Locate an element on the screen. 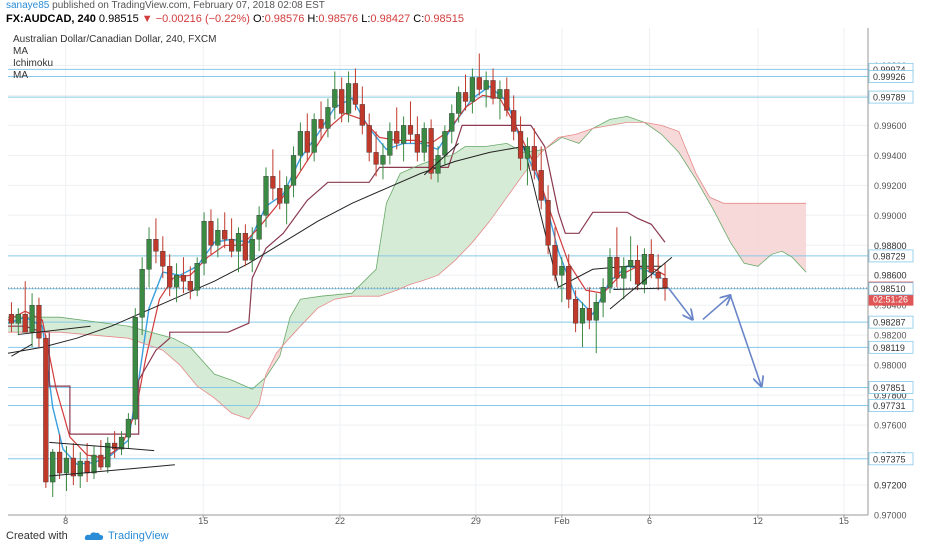 The image size is (932, 550). author-link: sanaye85 is located at coordinates (28, 5).